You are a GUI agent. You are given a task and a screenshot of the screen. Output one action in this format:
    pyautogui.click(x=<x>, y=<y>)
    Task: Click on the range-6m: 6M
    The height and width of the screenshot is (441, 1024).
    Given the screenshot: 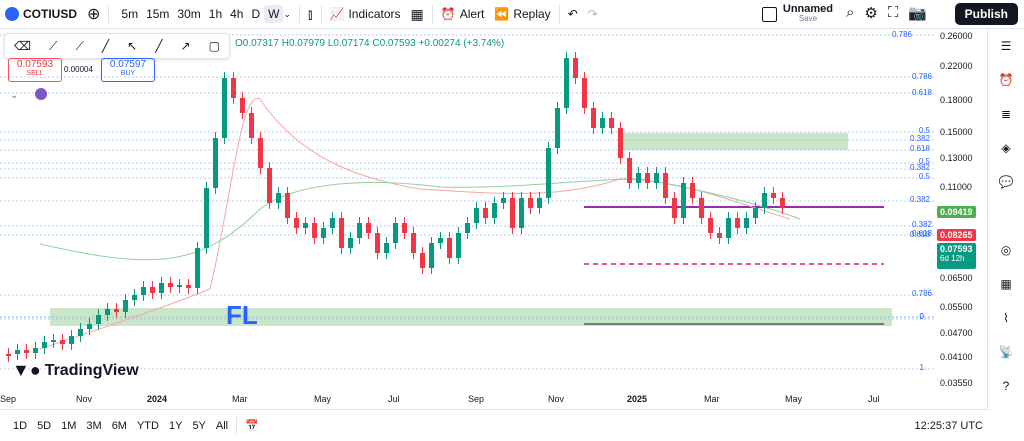 What is the action you would take?
    pyautogui.click(x=119, y=425)
    